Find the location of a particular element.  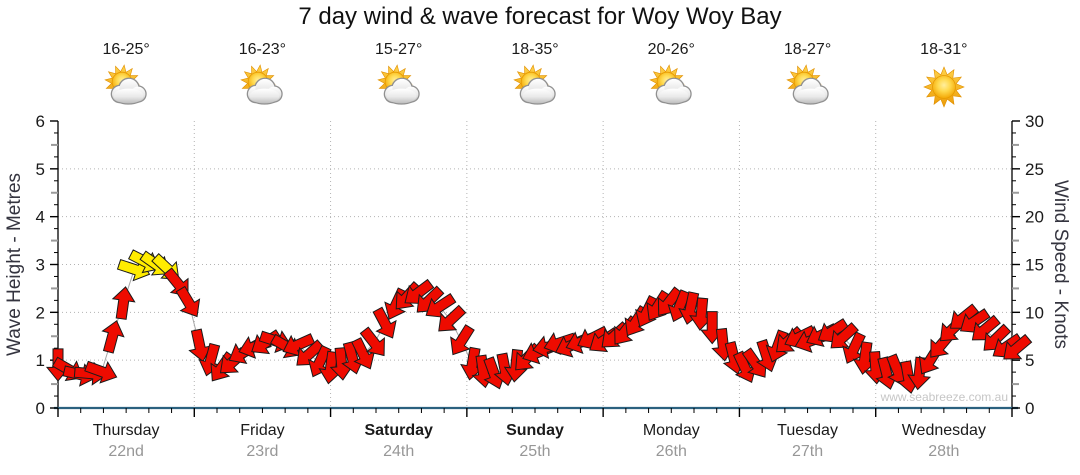

day-summary-wednesday: 18-31° is located at coordinates (944, 81).